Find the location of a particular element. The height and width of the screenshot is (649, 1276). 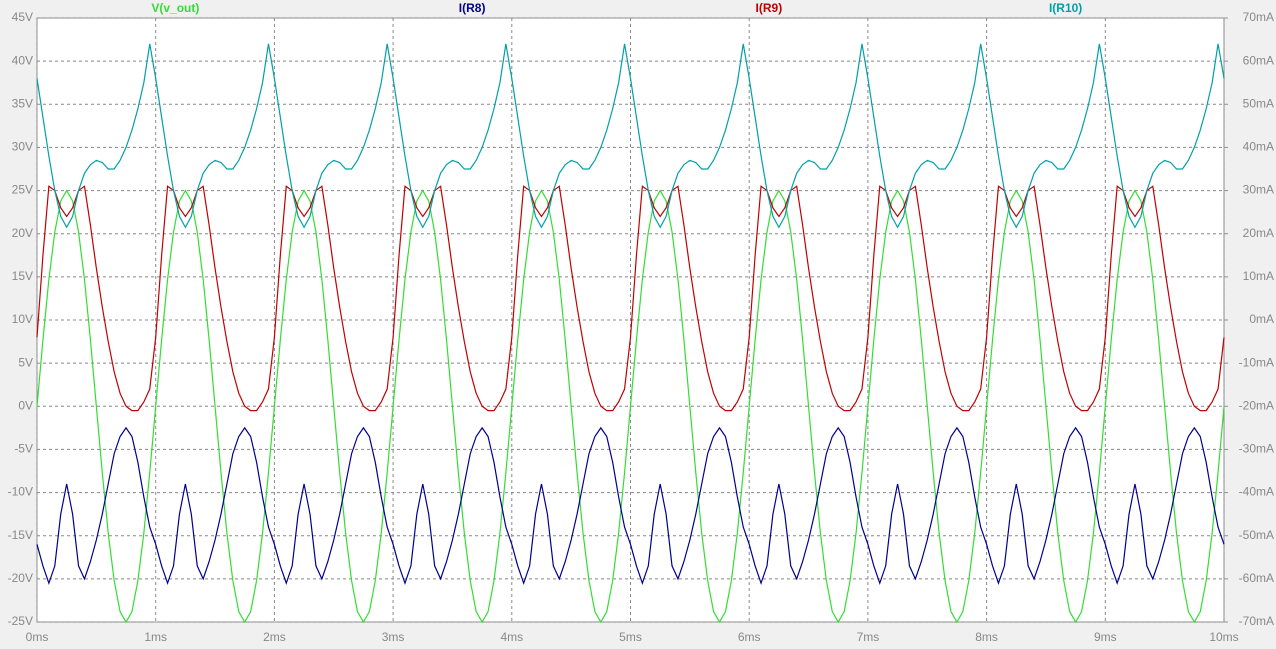

y-tick-label: 15V is located at coordinates (22, 276).